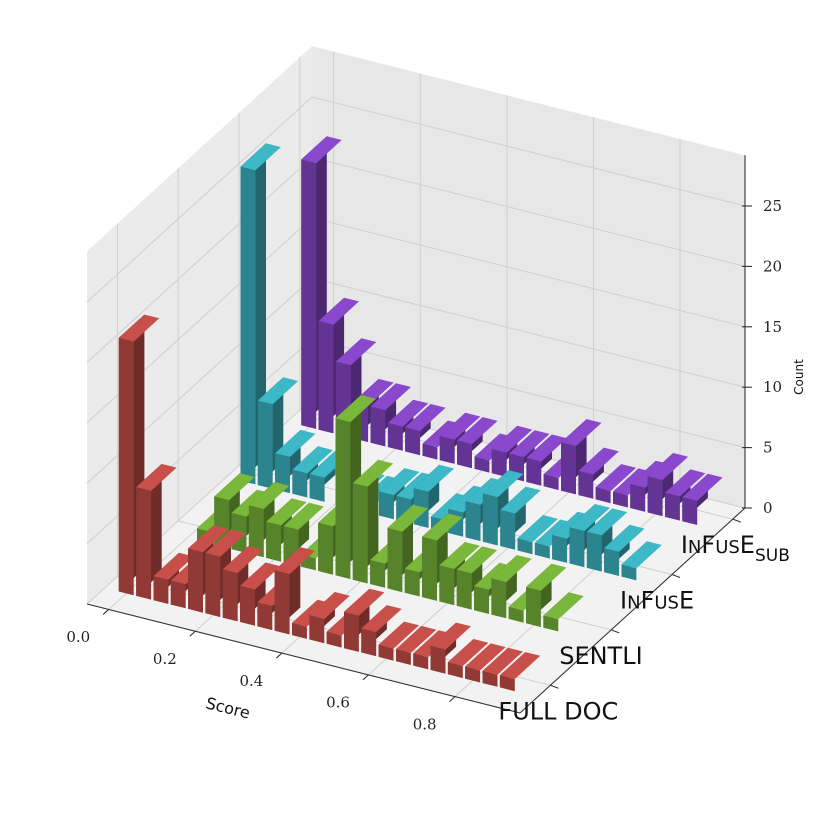  I want to click on x-tick-label: 0.0, so click(78, 637).